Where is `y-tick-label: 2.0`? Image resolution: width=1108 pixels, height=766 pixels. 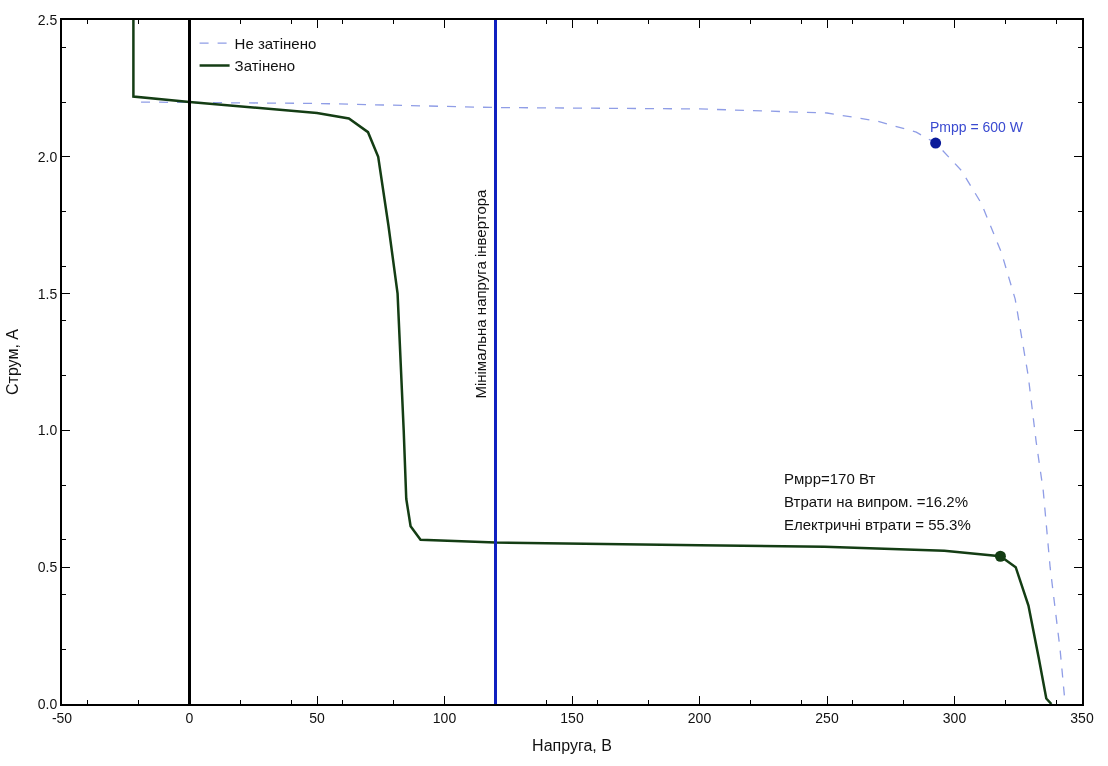 y-tick-label: 2.0 is located at coordinates (47, 156).